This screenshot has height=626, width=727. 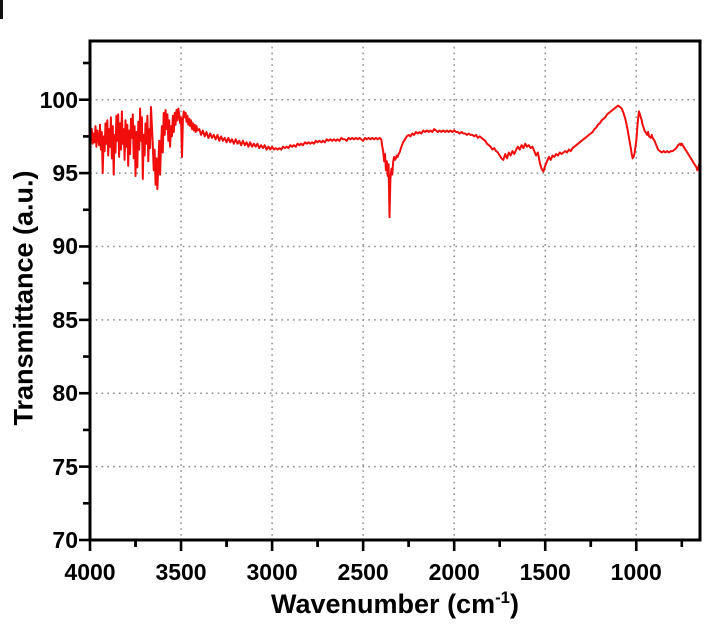 I want to click on y-tick-label: 75, so click(x=65, y=466).